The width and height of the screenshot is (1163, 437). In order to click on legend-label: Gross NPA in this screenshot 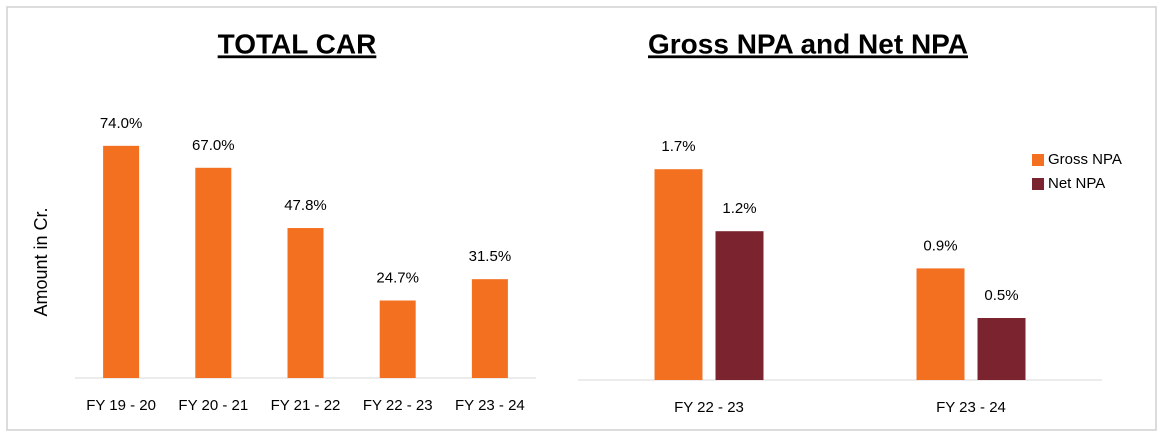, I will do `click(1085, 159)`.